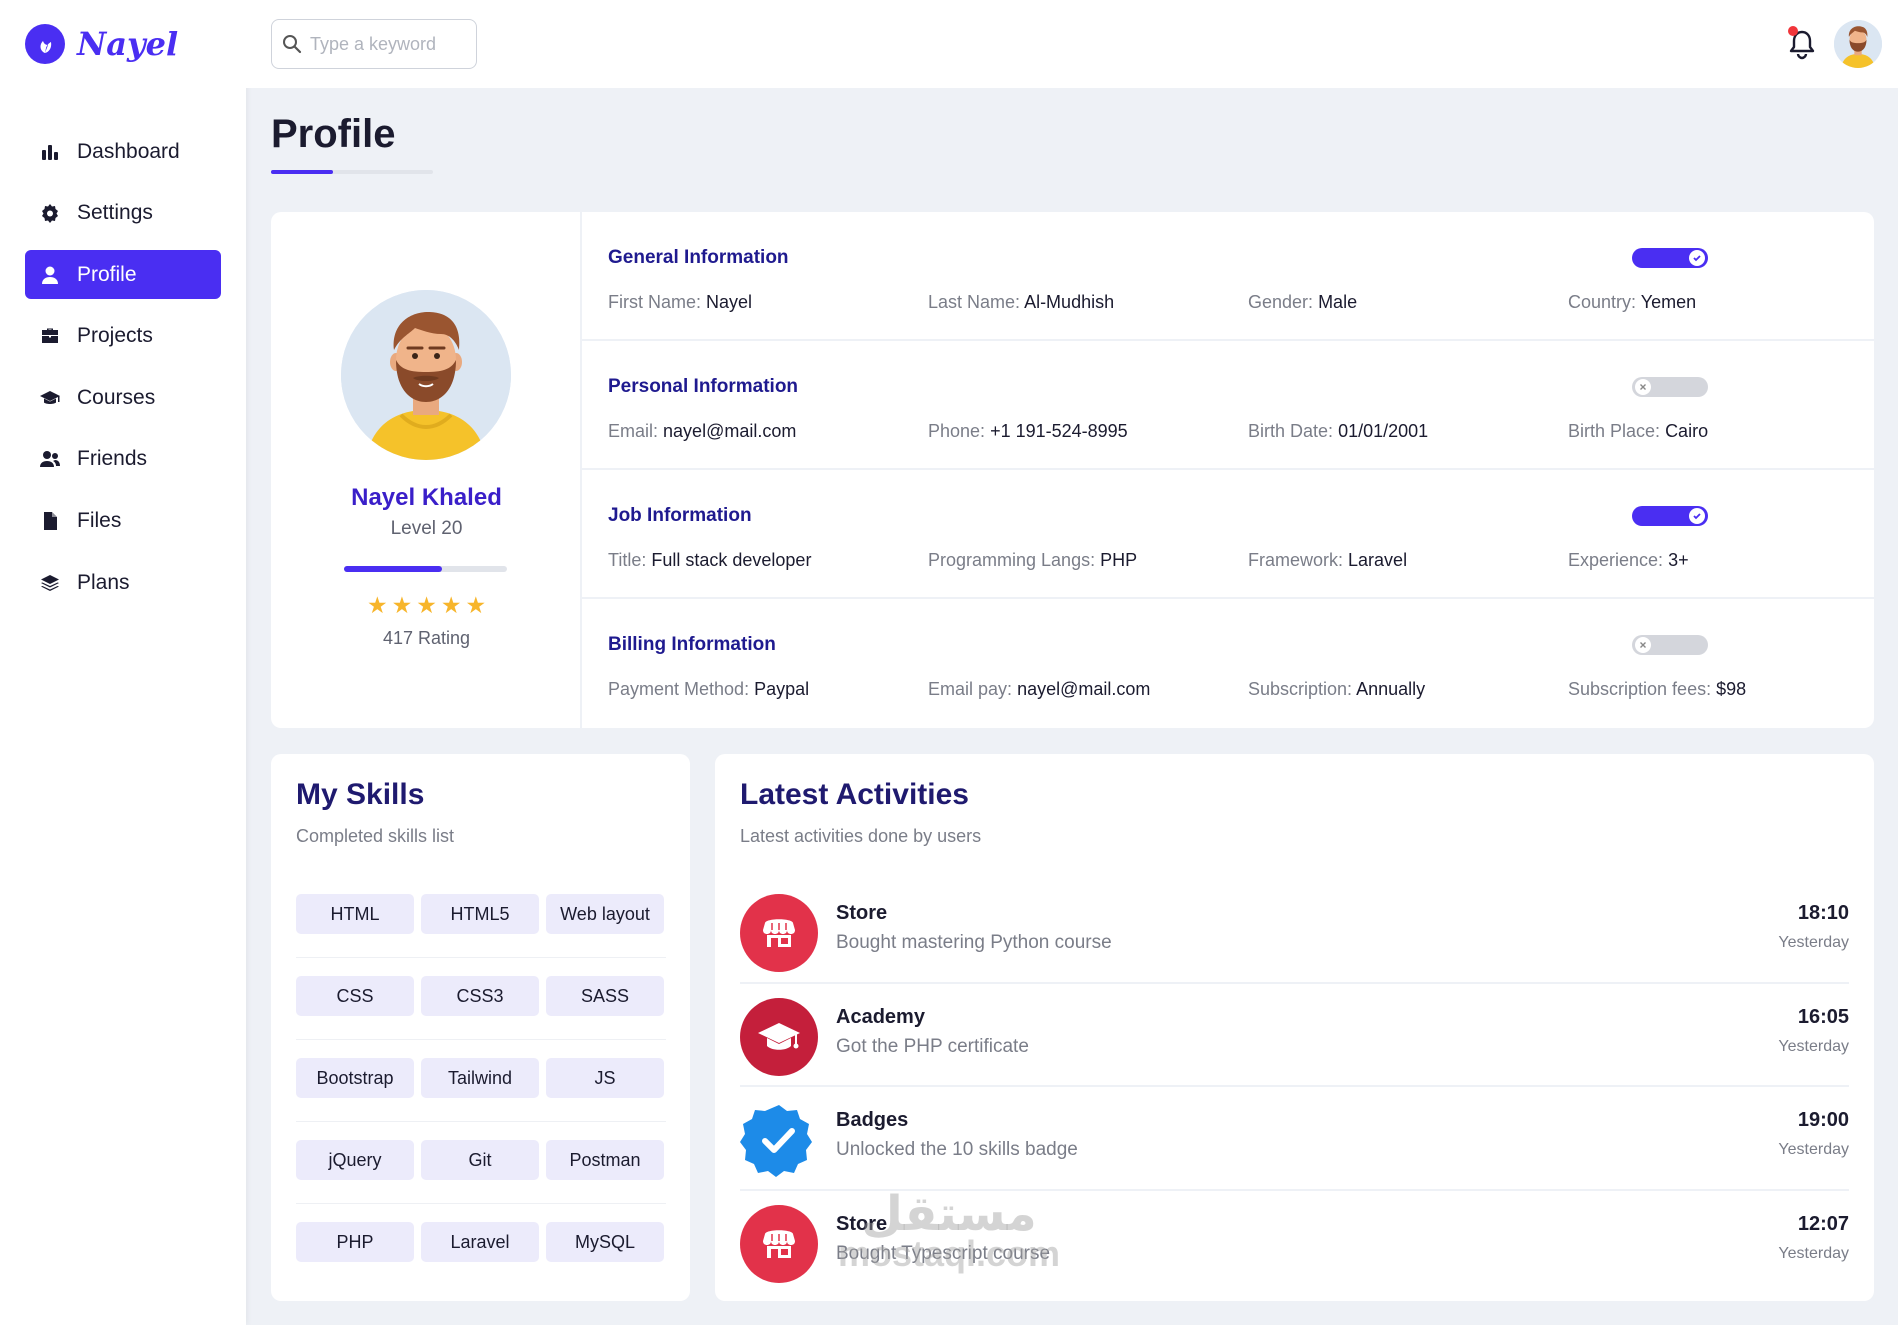 The image size is (1898, 1325). I want to click on activity-description: Unlocked the 10 skills badge, so click(957, 1149).